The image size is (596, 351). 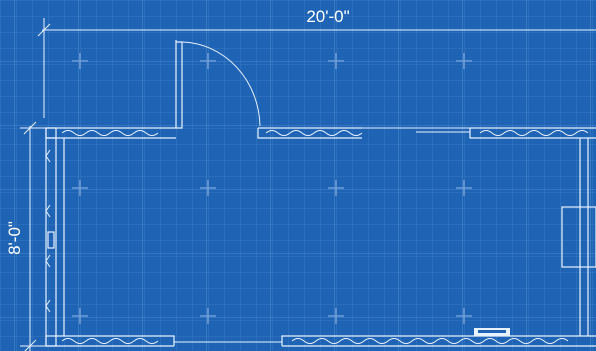 I want to click on wall-right, so click(x=584, y=237).